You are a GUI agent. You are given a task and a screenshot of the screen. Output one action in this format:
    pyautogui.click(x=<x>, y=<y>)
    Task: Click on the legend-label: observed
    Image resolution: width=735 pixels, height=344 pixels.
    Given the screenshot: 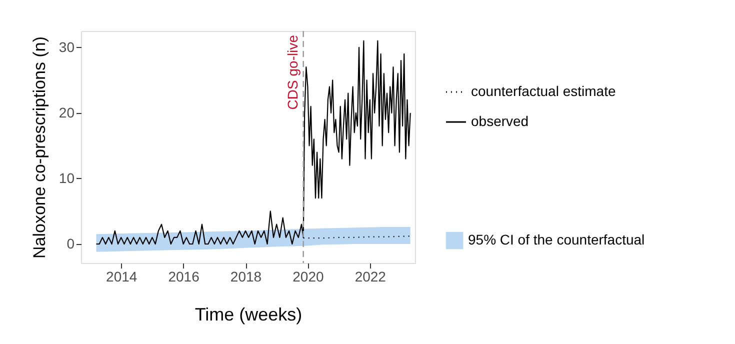 What is the action you would take?
    pyautogui.click(x=500, y=121)
    